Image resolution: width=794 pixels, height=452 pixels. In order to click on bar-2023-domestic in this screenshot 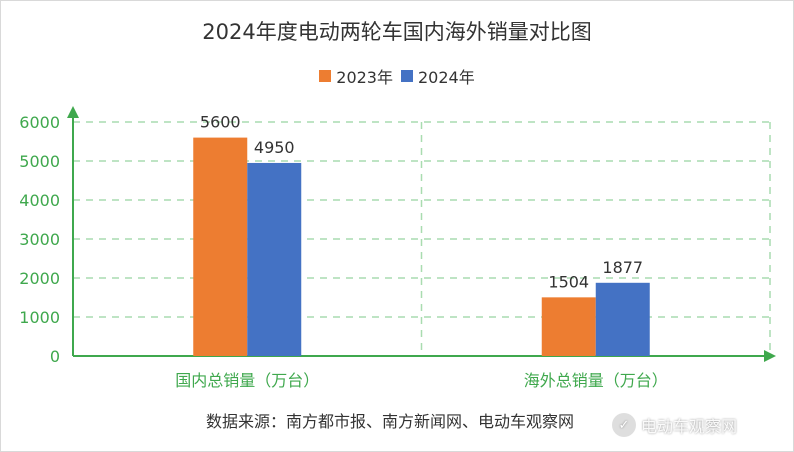, I will do `click(220, 246)`.